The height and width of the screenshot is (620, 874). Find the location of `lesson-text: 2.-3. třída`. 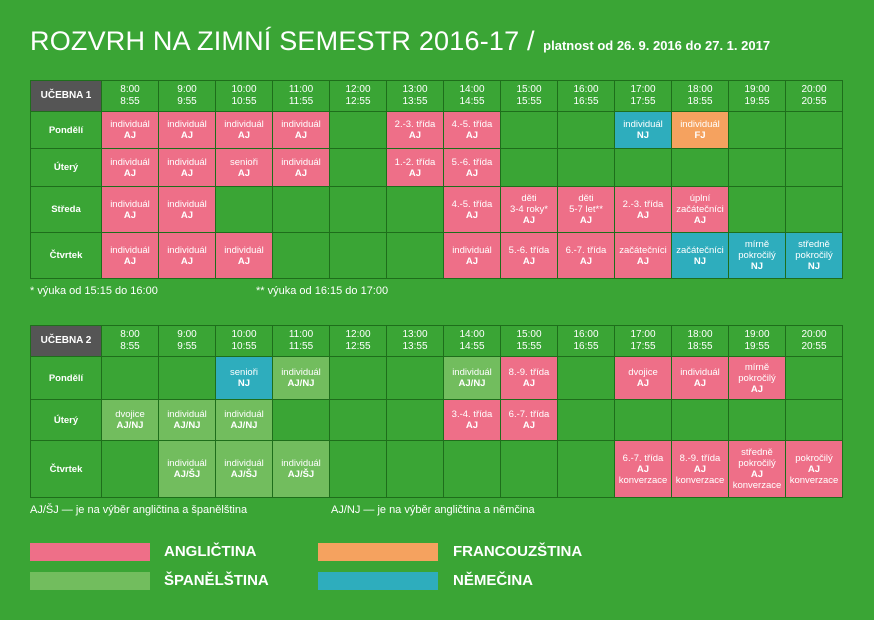

lesson-text: 2.-3. třída is located at coordinates (415, 124).